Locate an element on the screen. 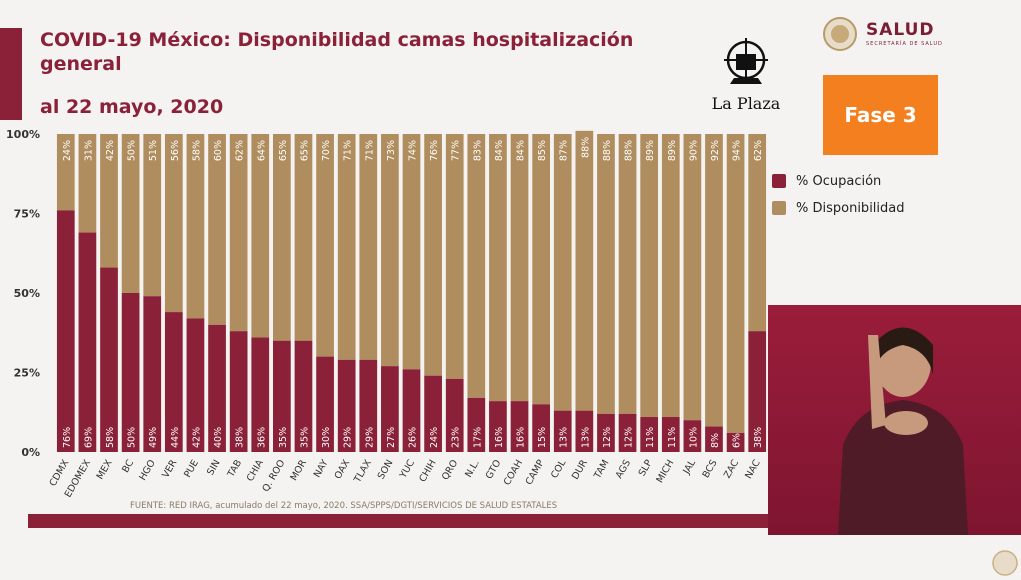 Image resolution: width=1021 pixels, height=580 pixels. salud-subtext: SECRETARÍA DE SALUD is located at coordinates (904, 44).